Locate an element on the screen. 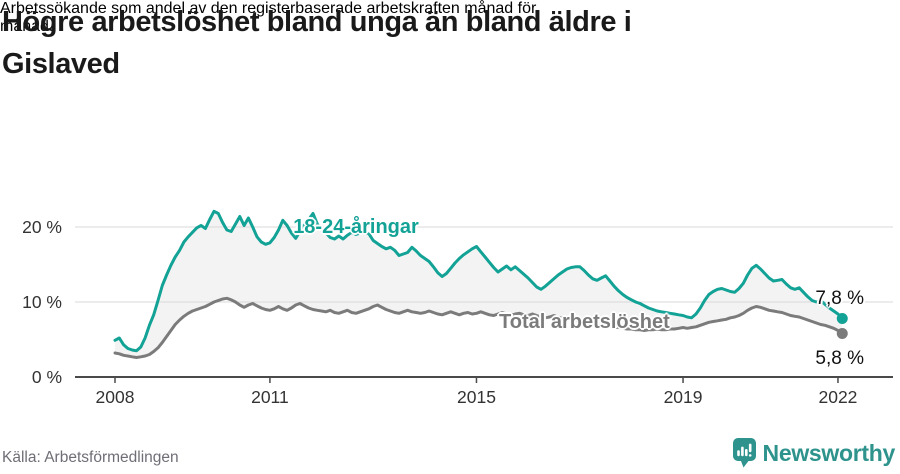 Image resolution: width=900 pixels, height=474 pixels. x-tick-label: 2019 is located at coordinates (683, 397).